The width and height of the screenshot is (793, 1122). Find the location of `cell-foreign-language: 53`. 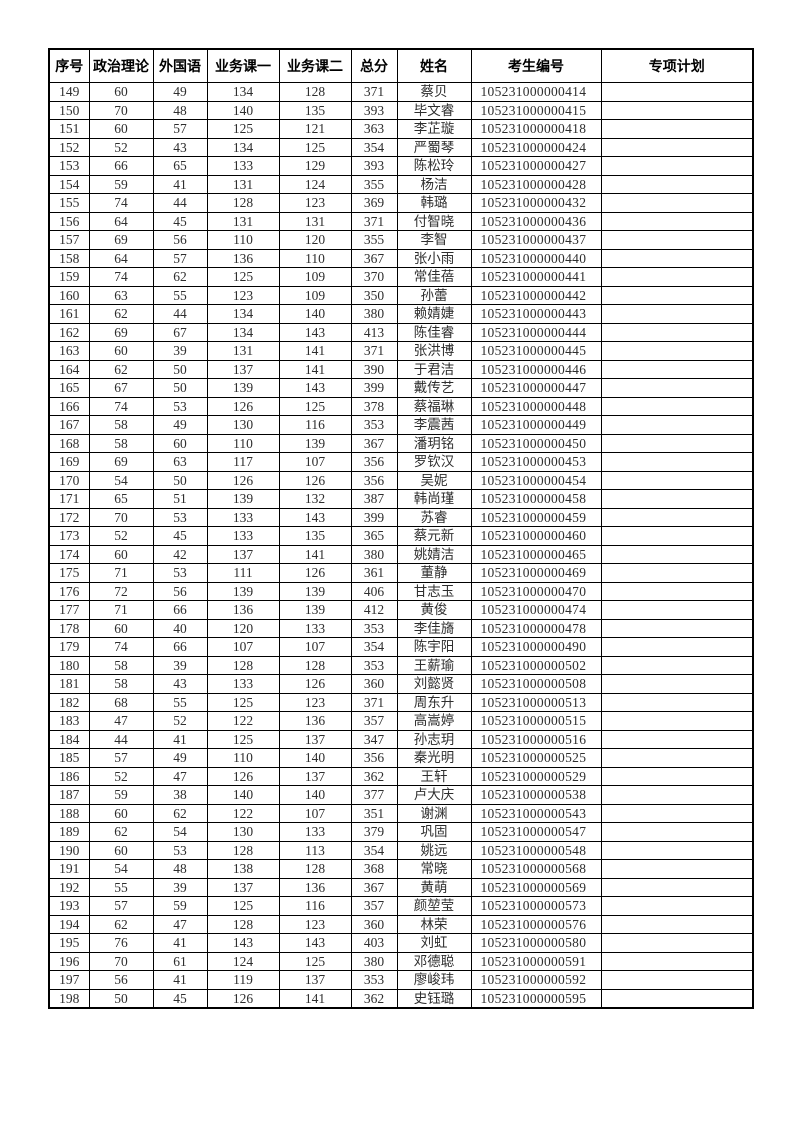

cell-foreign-language: 53 is located at coordinates (180, 850).